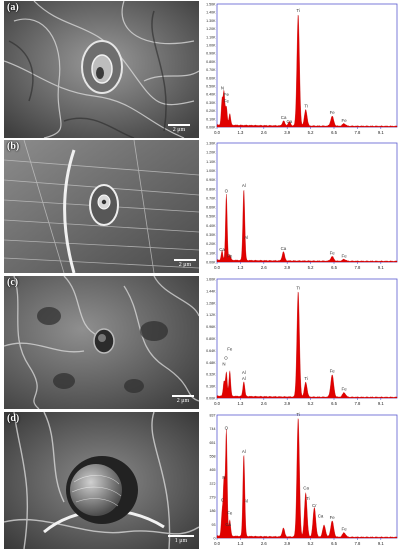  Describe the element at coordinates (211, 327) in the screenshot. I see `y-tick-label-c: 0.96K` at that location.